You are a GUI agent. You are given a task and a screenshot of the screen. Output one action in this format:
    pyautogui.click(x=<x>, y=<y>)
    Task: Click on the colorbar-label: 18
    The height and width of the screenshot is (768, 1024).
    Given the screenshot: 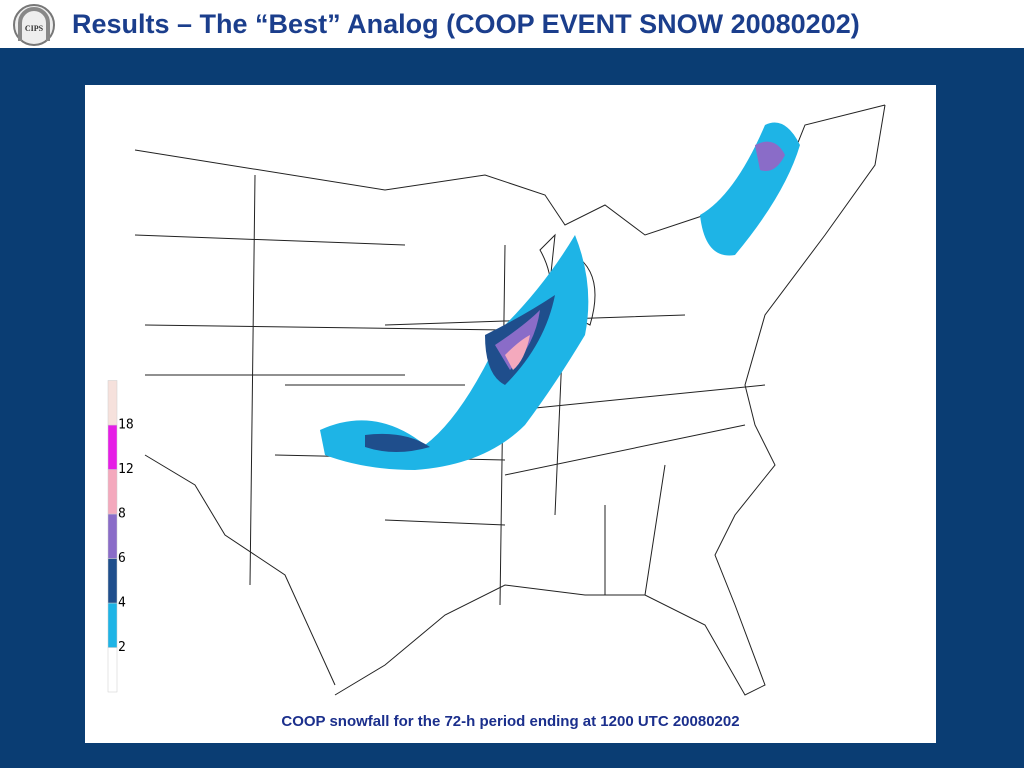 What is the action you would take?
    pyautogui.click(x=126, y=425)
    